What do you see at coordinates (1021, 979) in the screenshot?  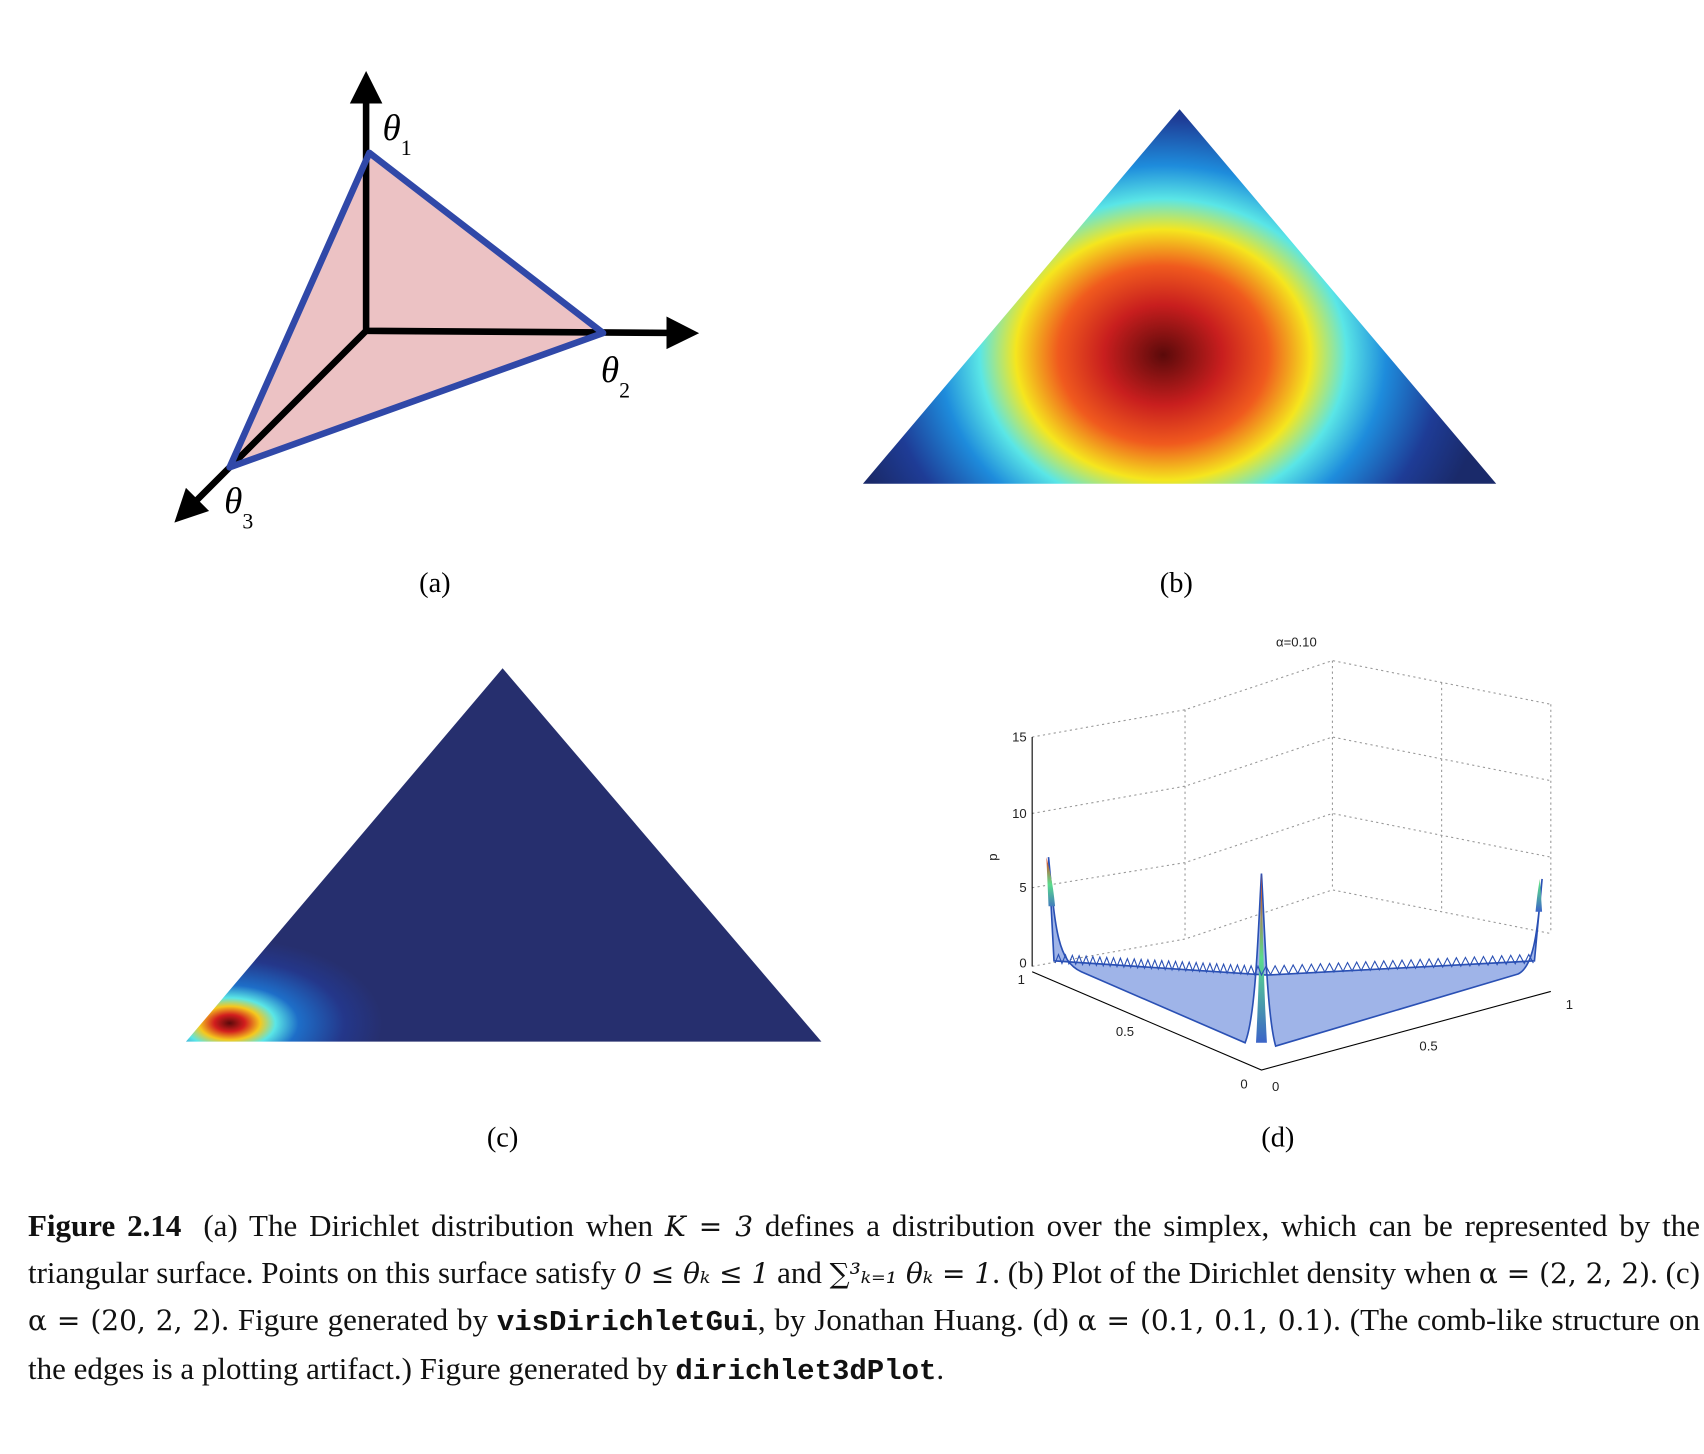 I see `x-tick-label: 1` at bounding box center [1021, 979].